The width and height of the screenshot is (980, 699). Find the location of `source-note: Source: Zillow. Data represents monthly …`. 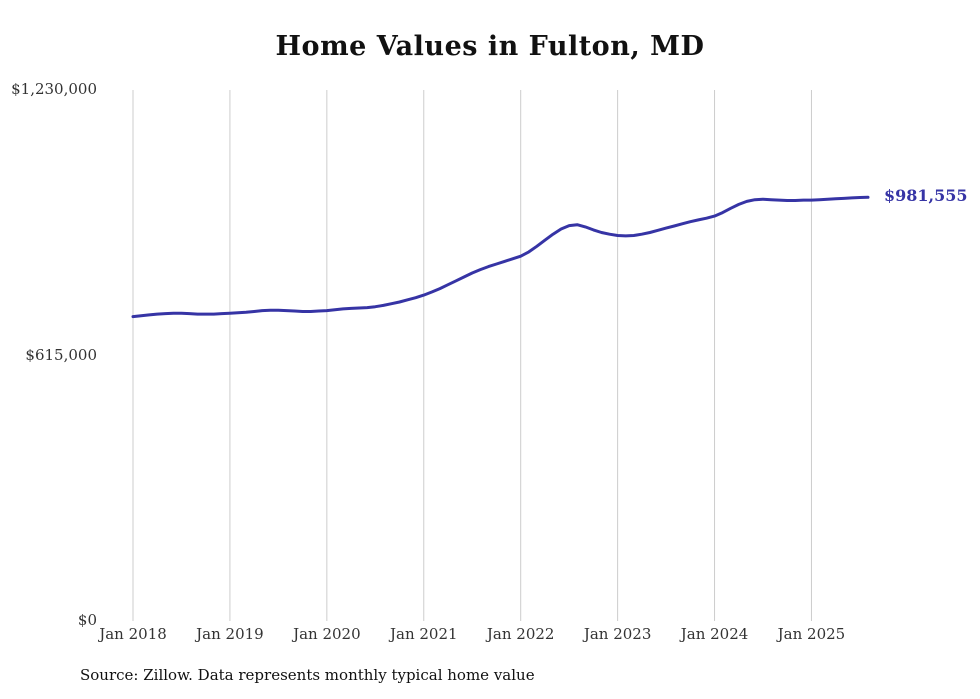

source-note: Source: Zillow. Data represents monthly … is located at coordinates (307, 675).